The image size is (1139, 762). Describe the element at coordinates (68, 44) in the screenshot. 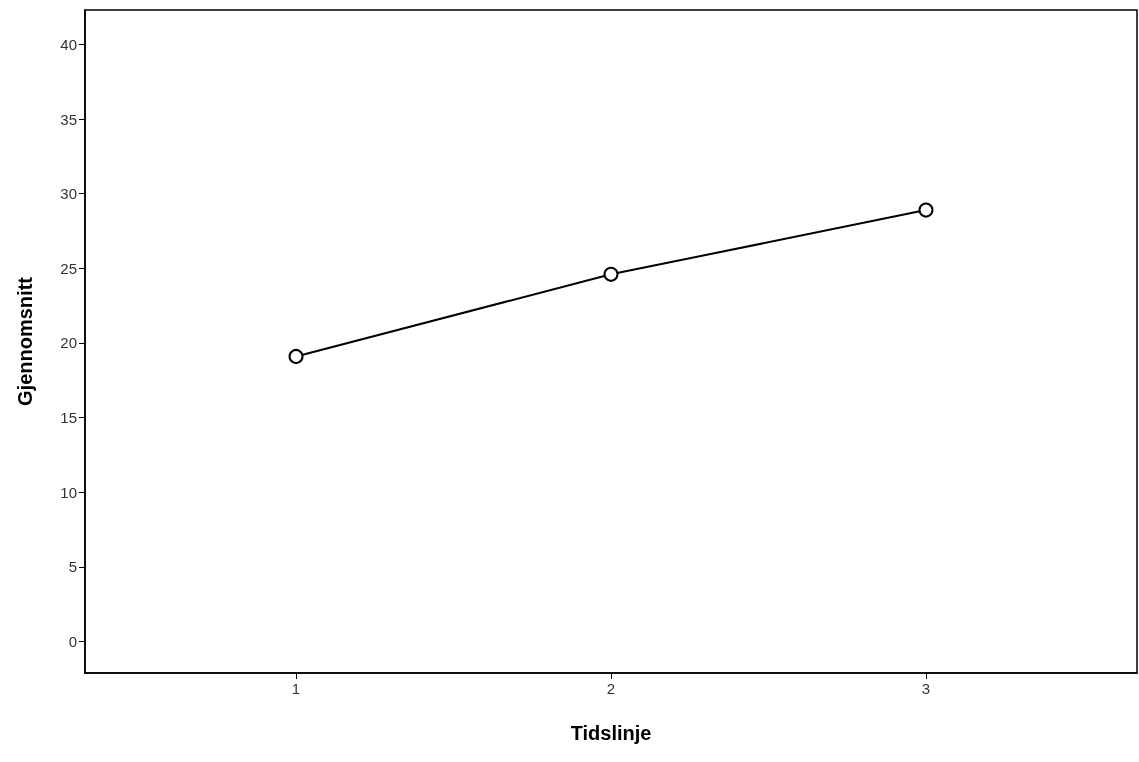

I see `y-tick-label: 40` at that location.